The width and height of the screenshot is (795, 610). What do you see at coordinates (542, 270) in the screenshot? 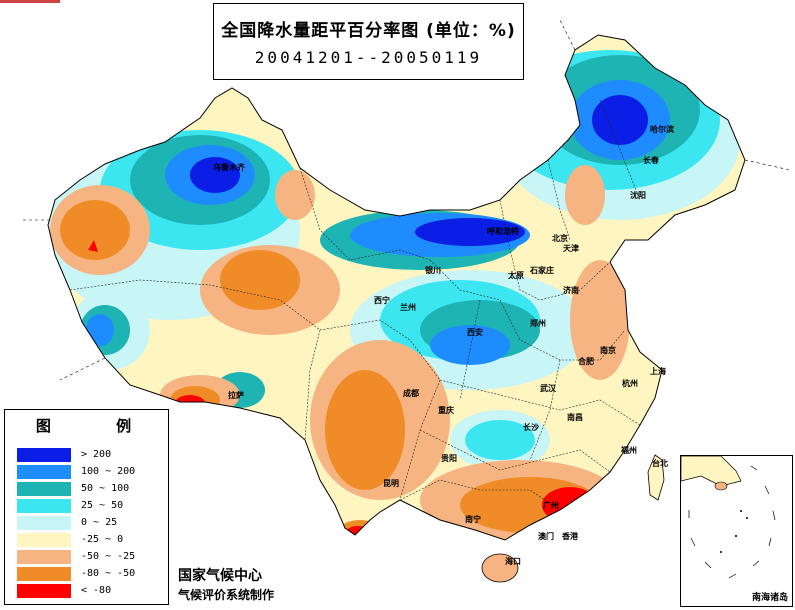
I see `city-label: 石家庄` at bounding box center [542, 270].